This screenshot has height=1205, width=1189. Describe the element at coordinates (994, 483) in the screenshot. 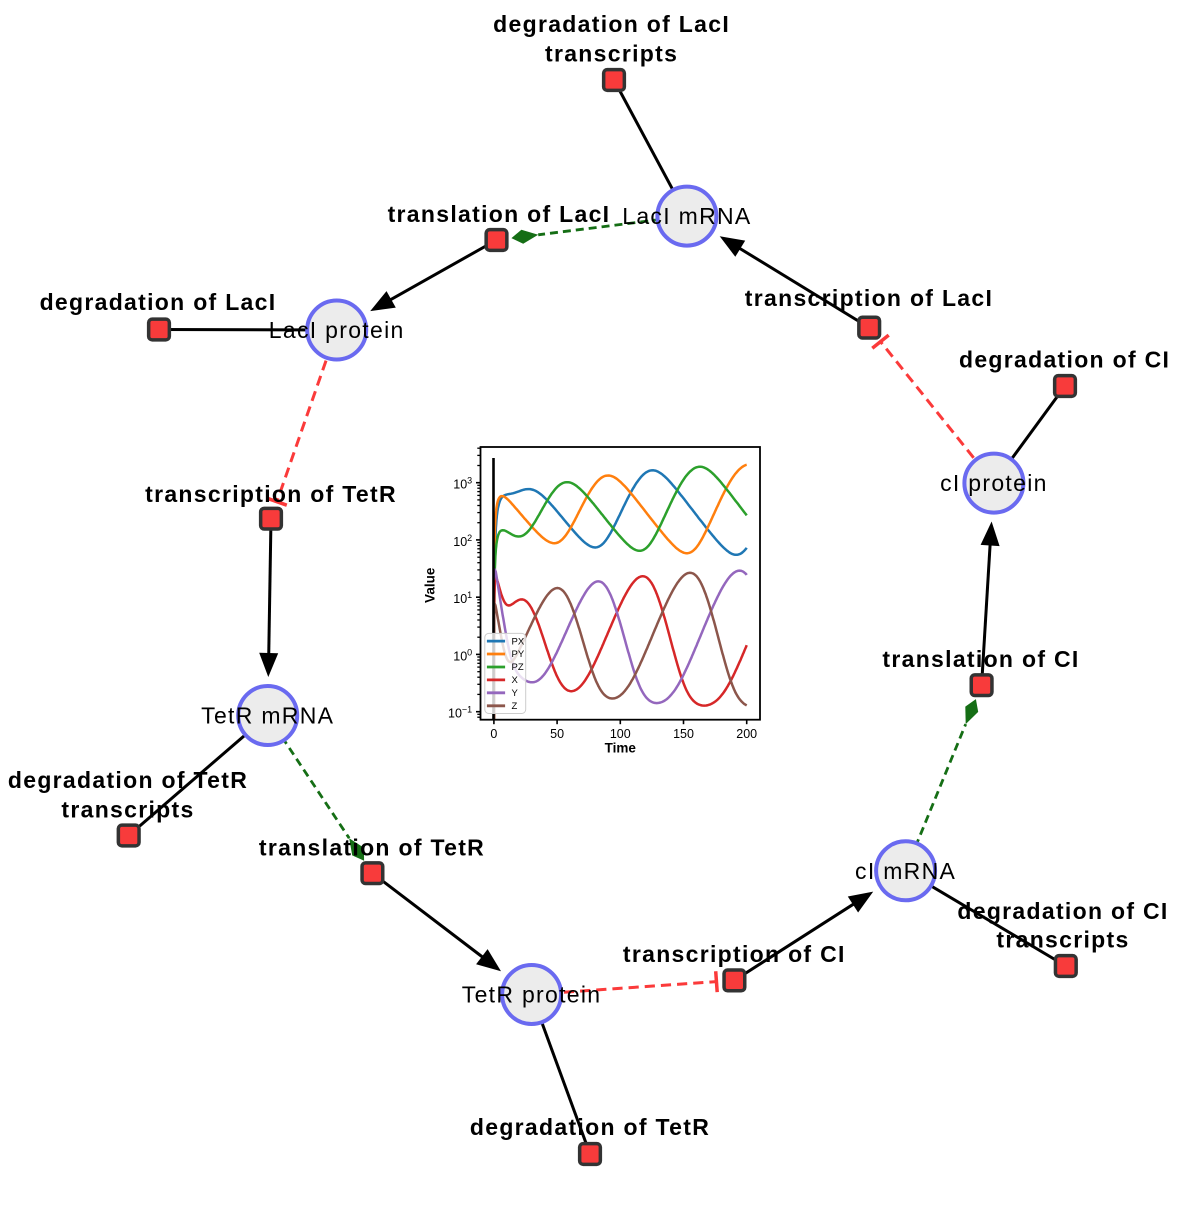

I see `svg-text: cI protein` at that location.